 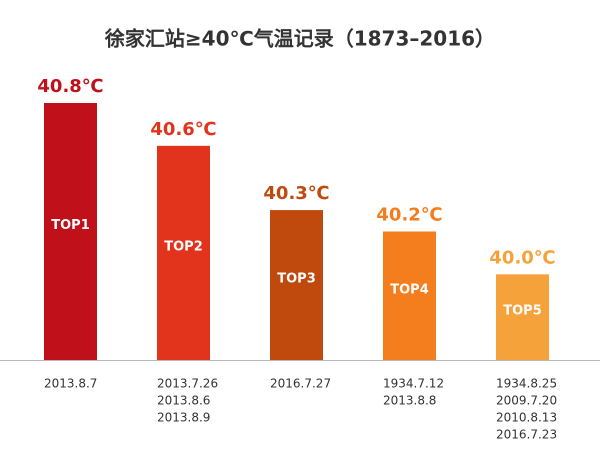 What do you see at coordinates (413, 384) in the screenshot?
I see `x-tick-label: 1934.7.12` at bounding box center [413, 384].